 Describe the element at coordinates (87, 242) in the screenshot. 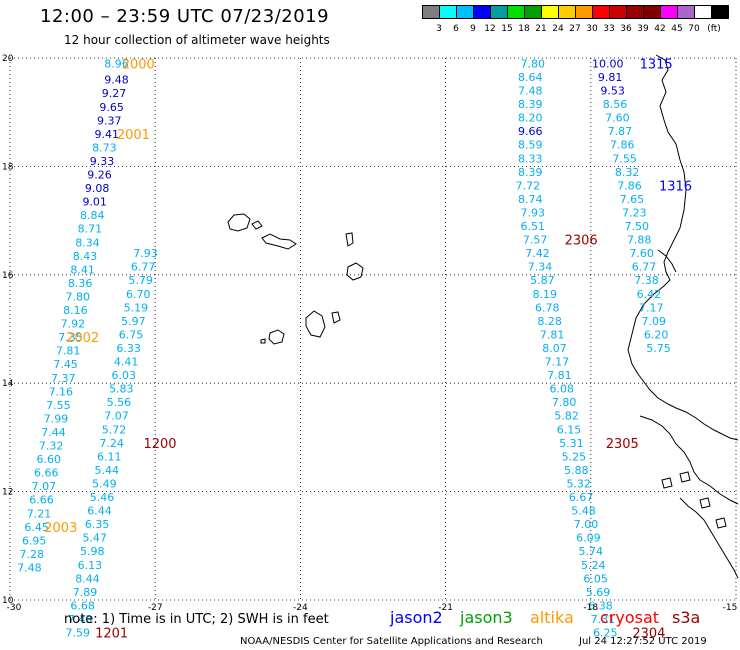

I see `swh-value: 8.34` at that location.